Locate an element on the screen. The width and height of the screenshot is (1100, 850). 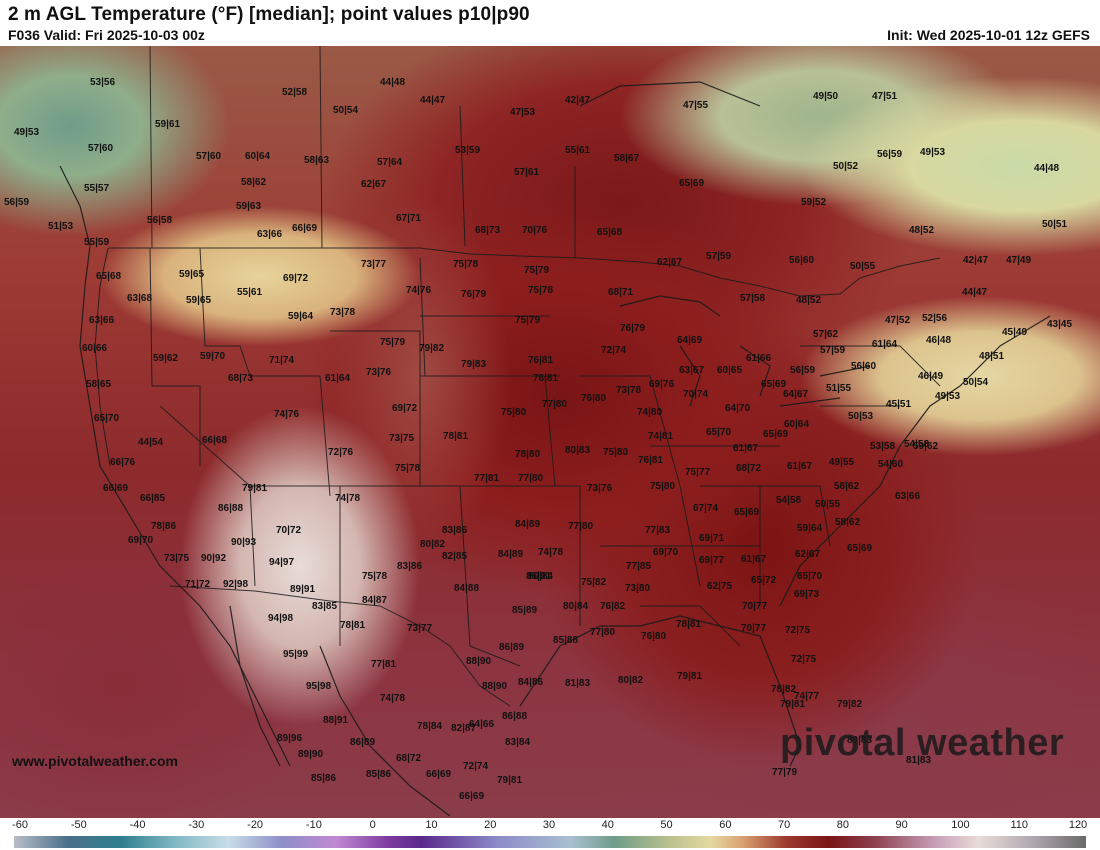
valid-time: F036 Valid: Fri 2025-10-03 00z is located at coordinates (106, 35).